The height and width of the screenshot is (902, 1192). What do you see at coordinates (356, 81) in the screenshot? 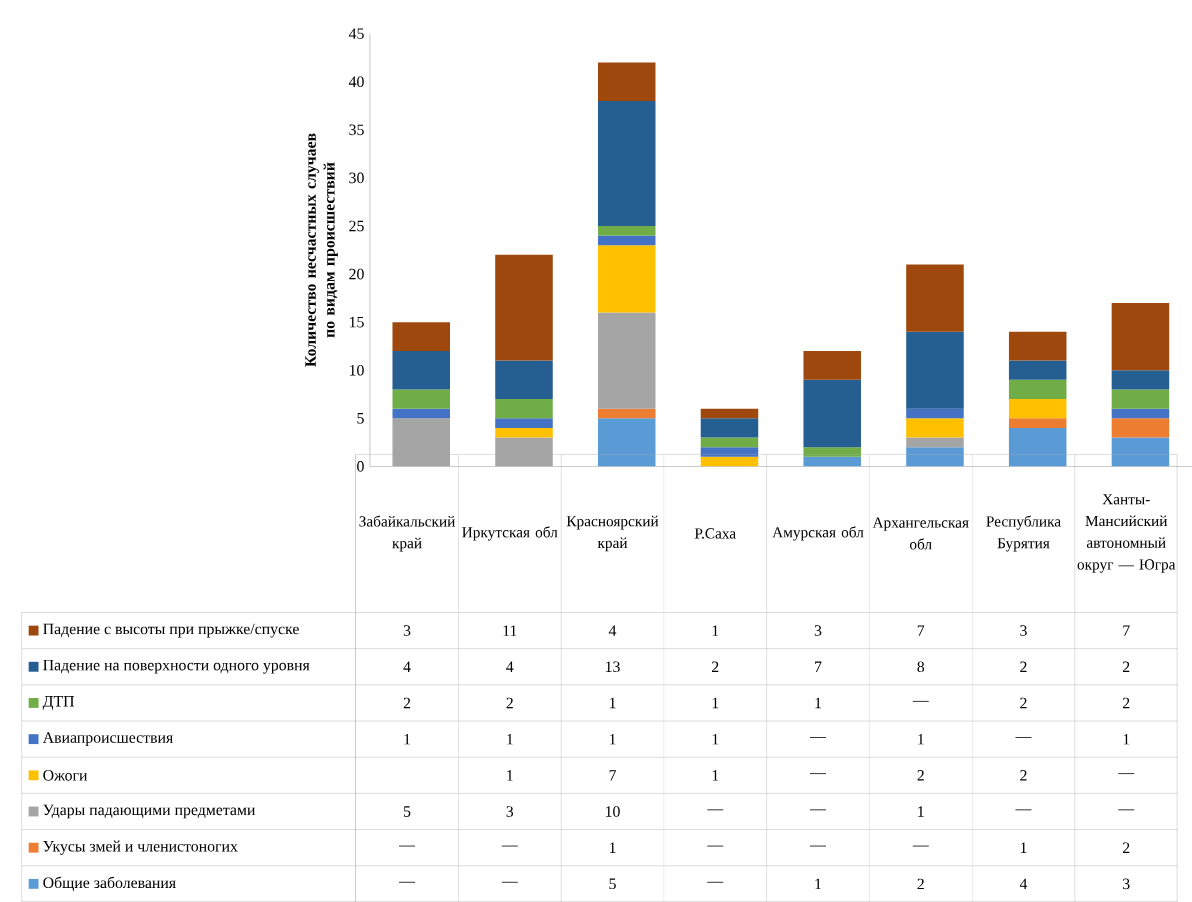
I see `y-tick-label: 40` at bounding box center [356, 81].